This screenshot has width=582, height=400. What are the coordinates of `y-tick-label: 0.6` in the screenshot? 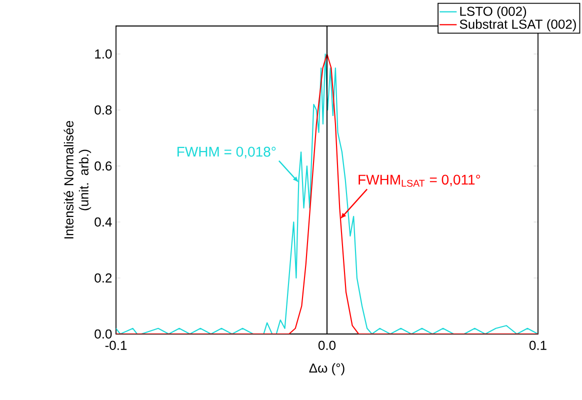 It's located at (103, 166).